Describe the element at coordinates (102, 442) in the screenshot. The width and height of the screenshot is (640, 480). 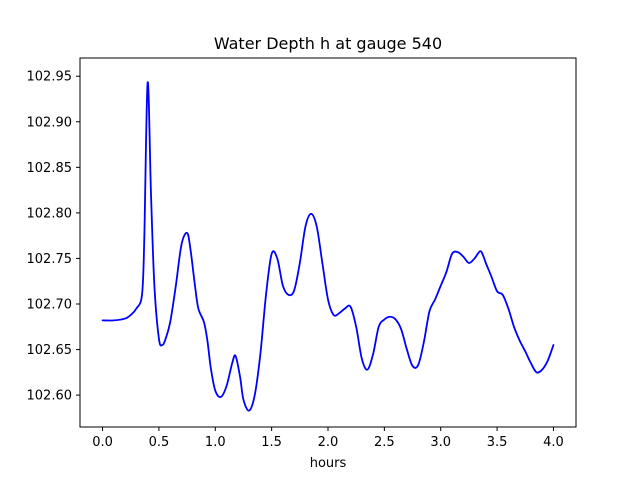
I see `x-tick-label: 0.0` at that location.